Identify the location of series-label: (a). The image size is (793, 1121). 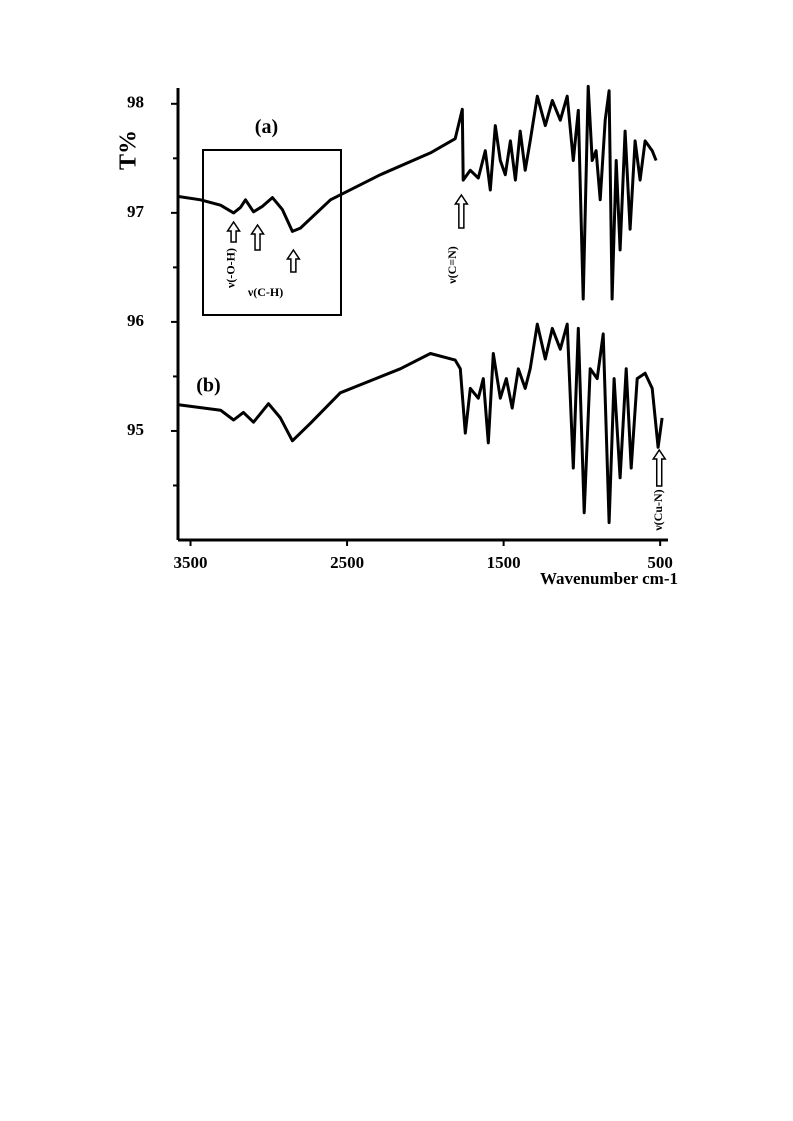
(266, 127).